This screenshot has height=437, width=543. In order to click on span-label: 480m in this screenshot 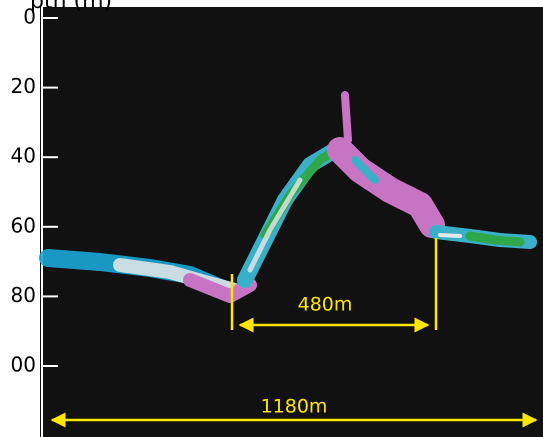, I will do `click(325, 305)`.